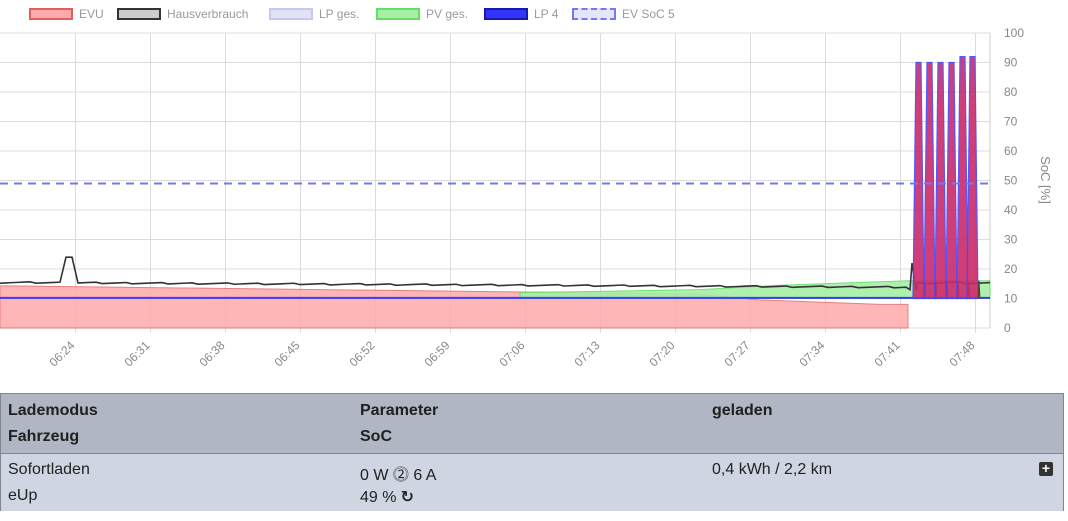 The height and width of the screenshot is (521, 1068). Describe the element at coordinates (1011, 151) in the screenshot. I see `y-tick-label: 60` at that location.